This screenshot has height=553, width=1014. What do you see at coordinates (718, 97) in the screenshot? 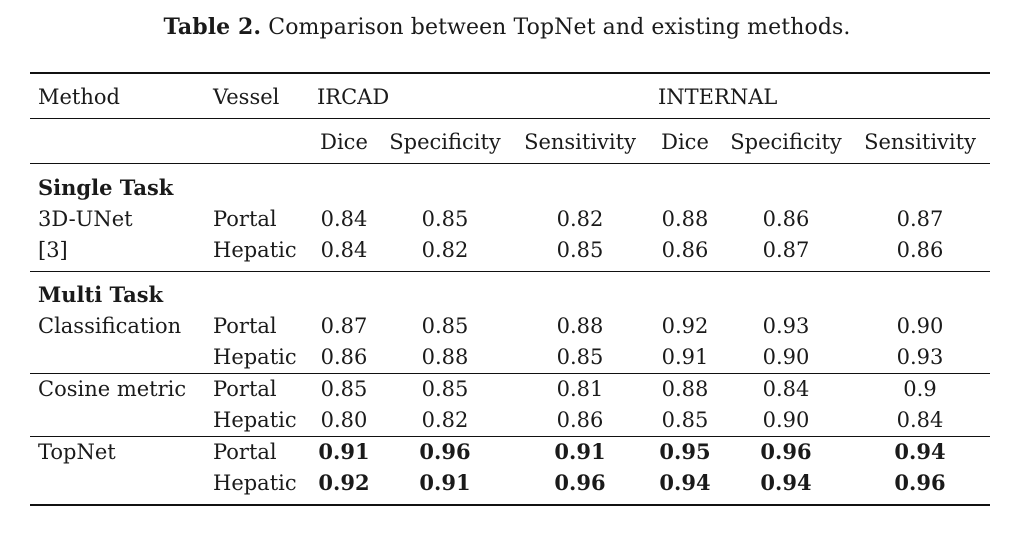
I see `header-group-internal: INTERNAL` at bounding box center [718, 97].